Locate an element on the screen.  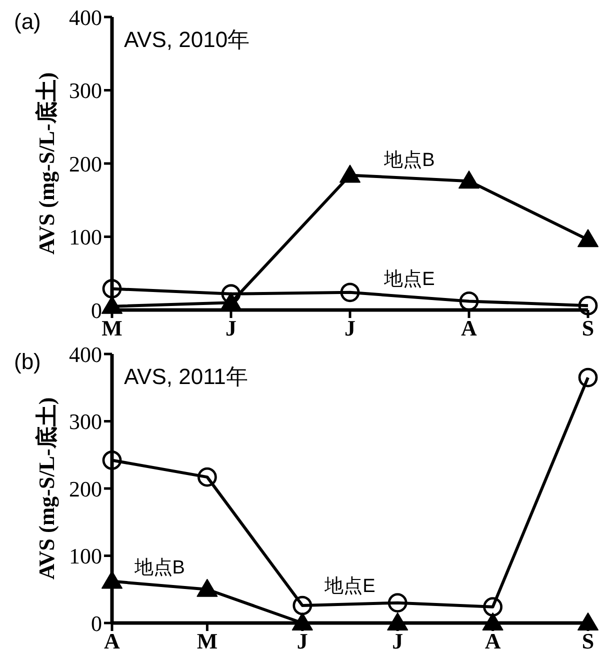
text: AVS, 2010年 is located at coordinates (187, 39).